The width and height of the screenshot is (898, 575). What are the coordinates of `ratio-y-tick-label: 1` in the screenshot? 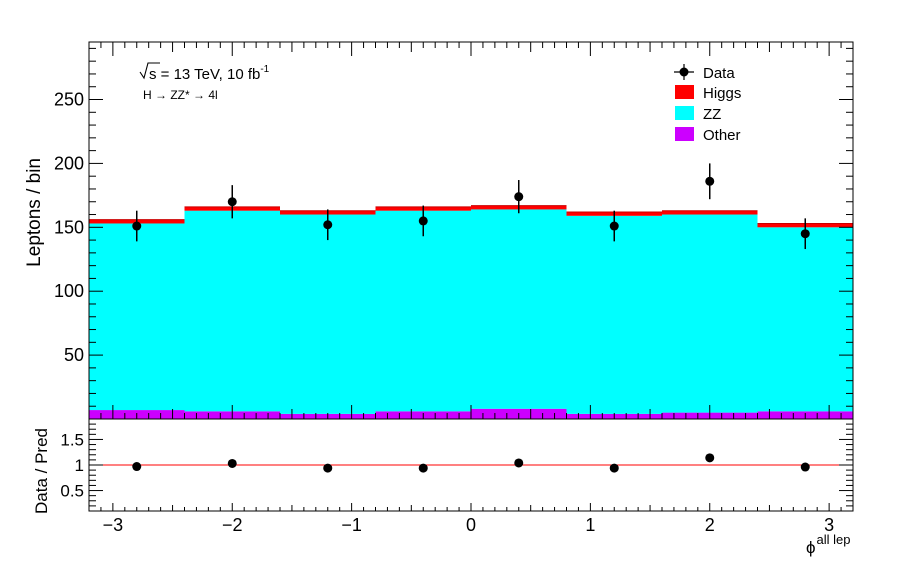 It's located at (79, 465).